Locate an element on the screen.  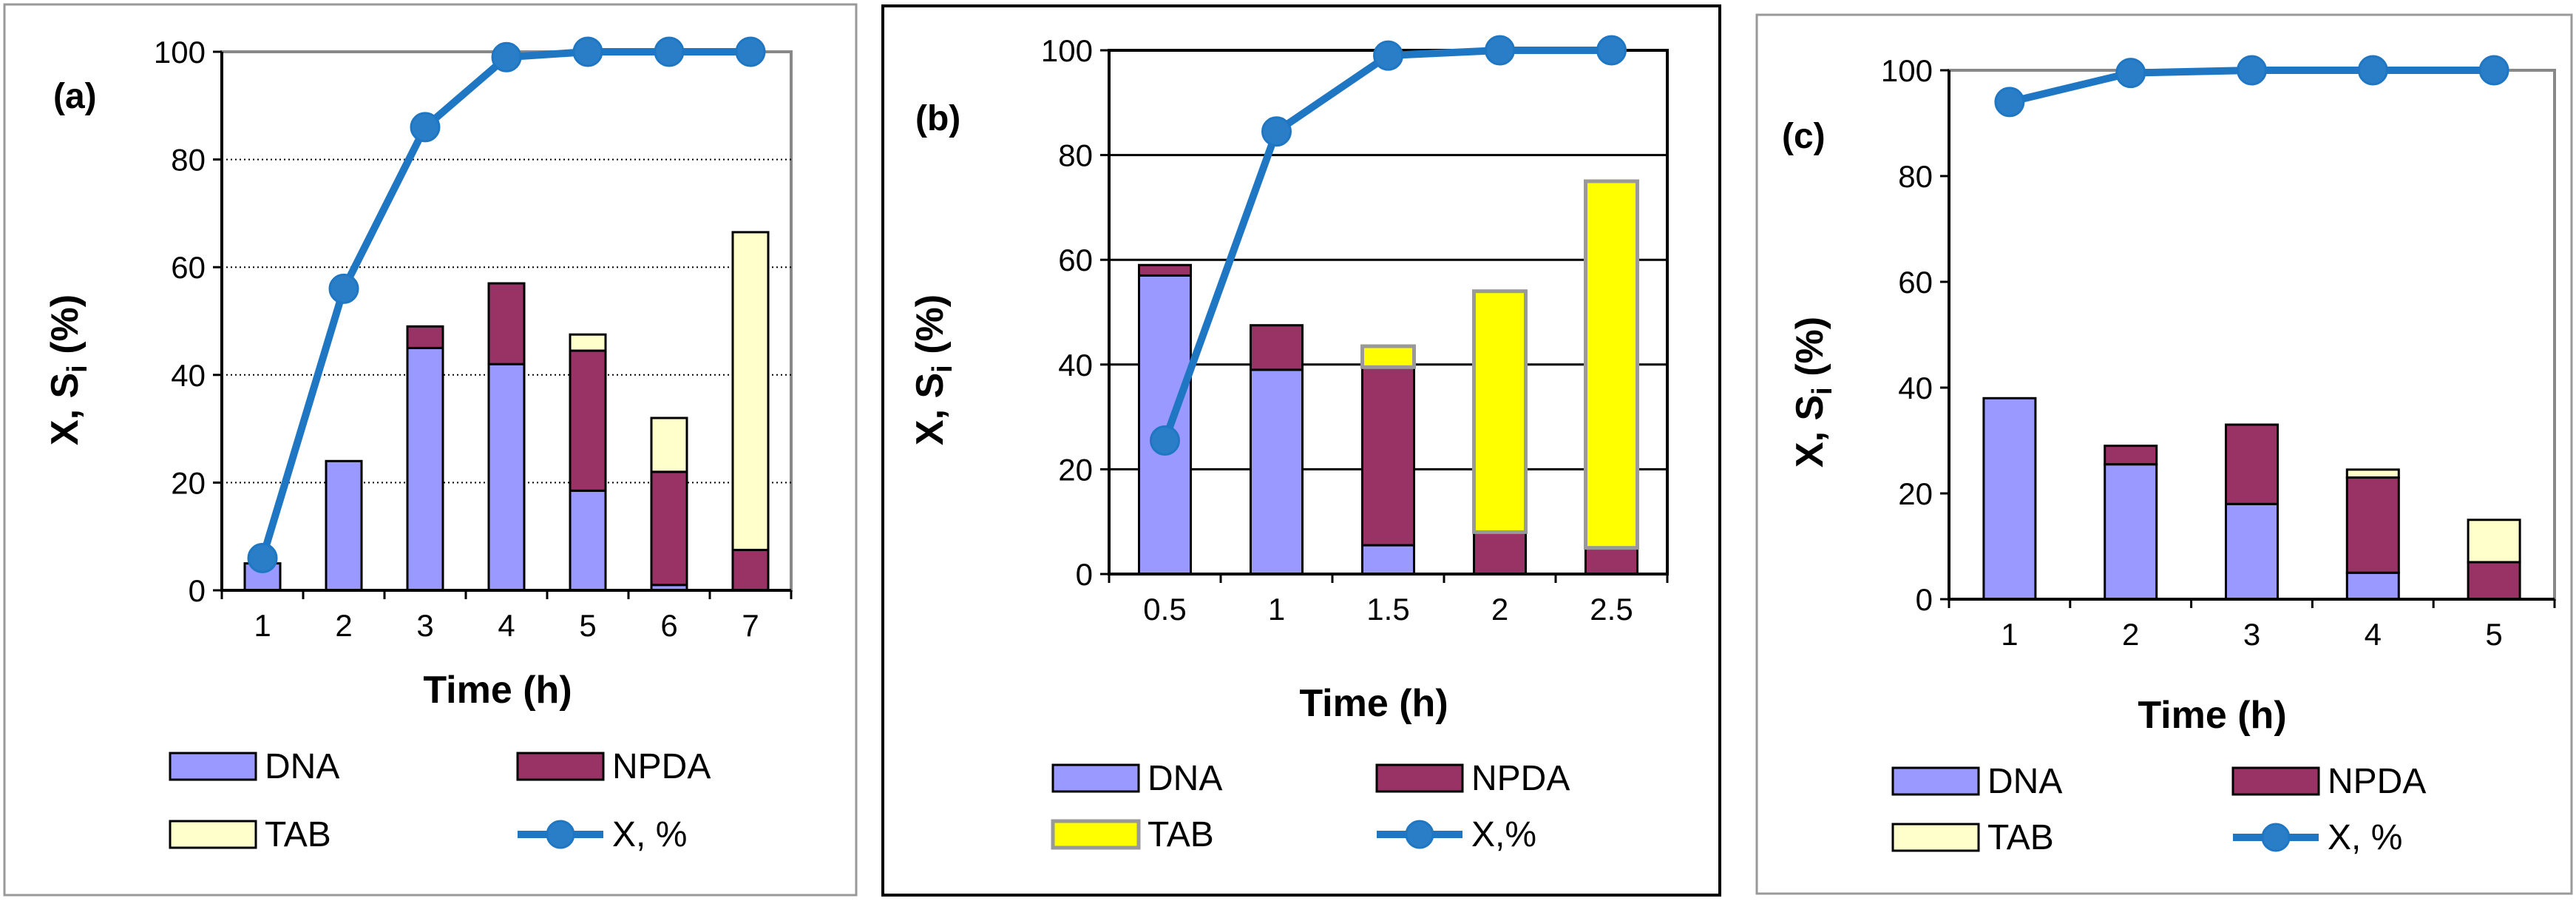
panel-a-x-tick-label: 6 is located at coordinates (668, 626).